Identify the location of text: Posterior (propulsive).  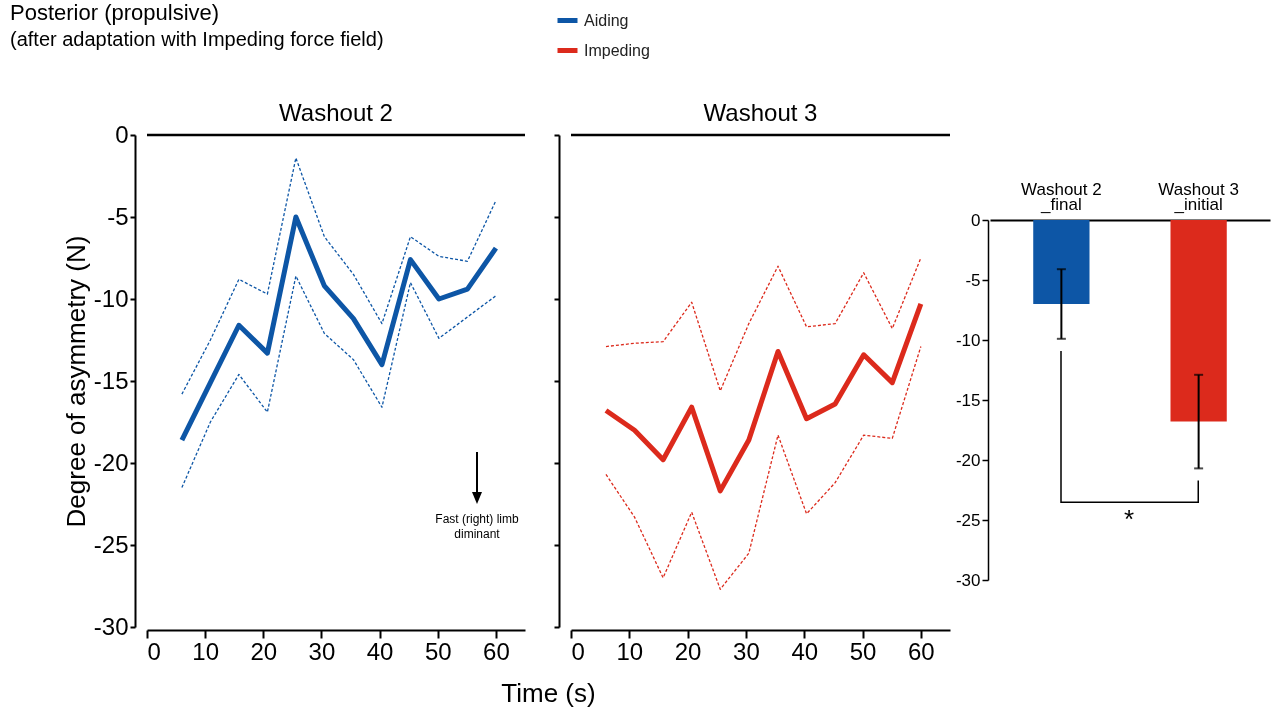
(115, 13).